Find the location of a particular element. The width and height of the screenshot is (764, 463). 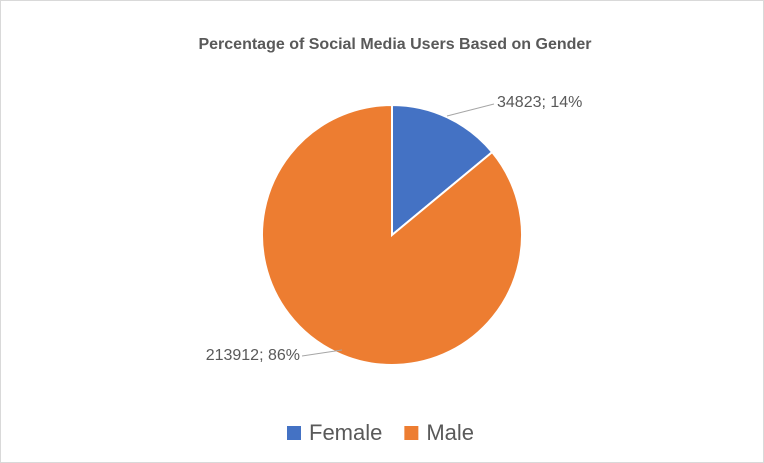

legend-label: Male is located at coordinates (450, 432).